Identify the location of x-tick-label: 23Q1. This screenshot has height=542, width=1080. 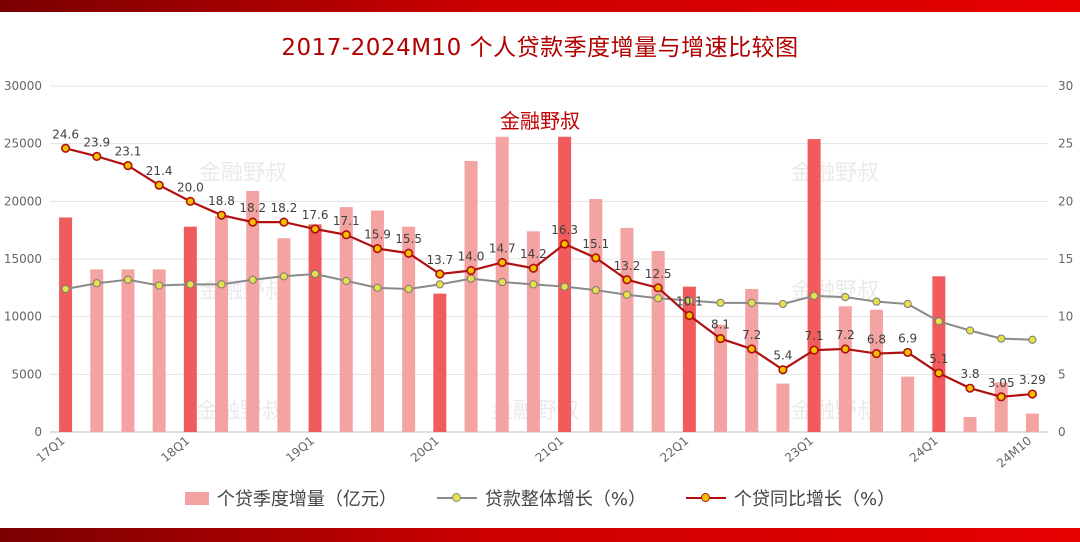
(799, 450).